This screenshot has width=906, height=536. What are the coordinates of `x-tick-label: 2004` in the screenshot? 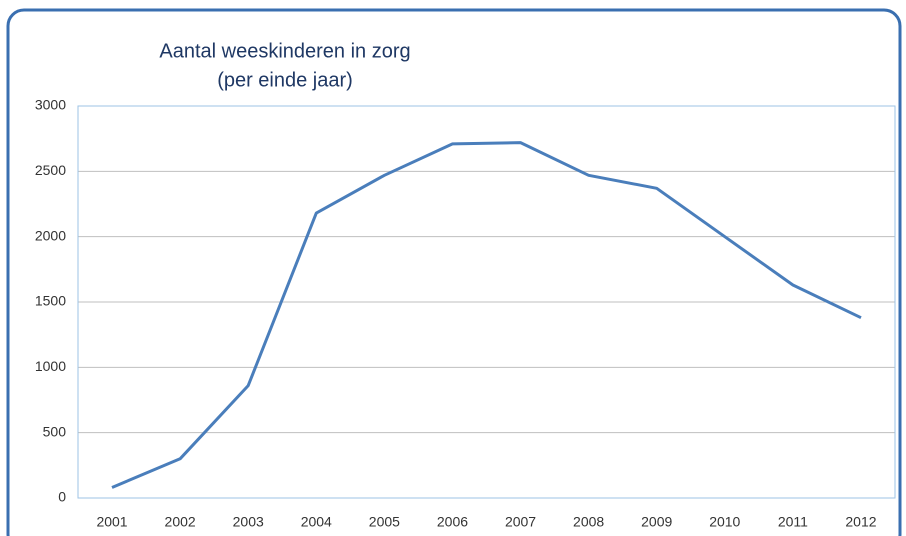 It's located at (316, 522).